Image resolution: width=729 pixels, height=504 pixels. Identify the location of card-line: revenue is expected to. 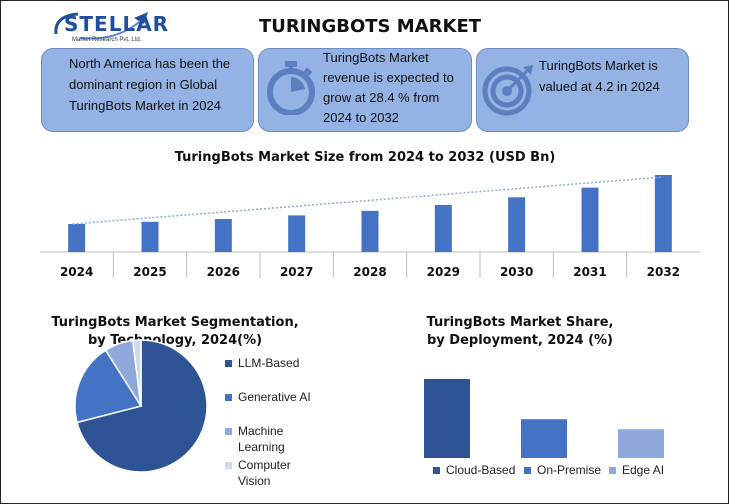
(388, 77).